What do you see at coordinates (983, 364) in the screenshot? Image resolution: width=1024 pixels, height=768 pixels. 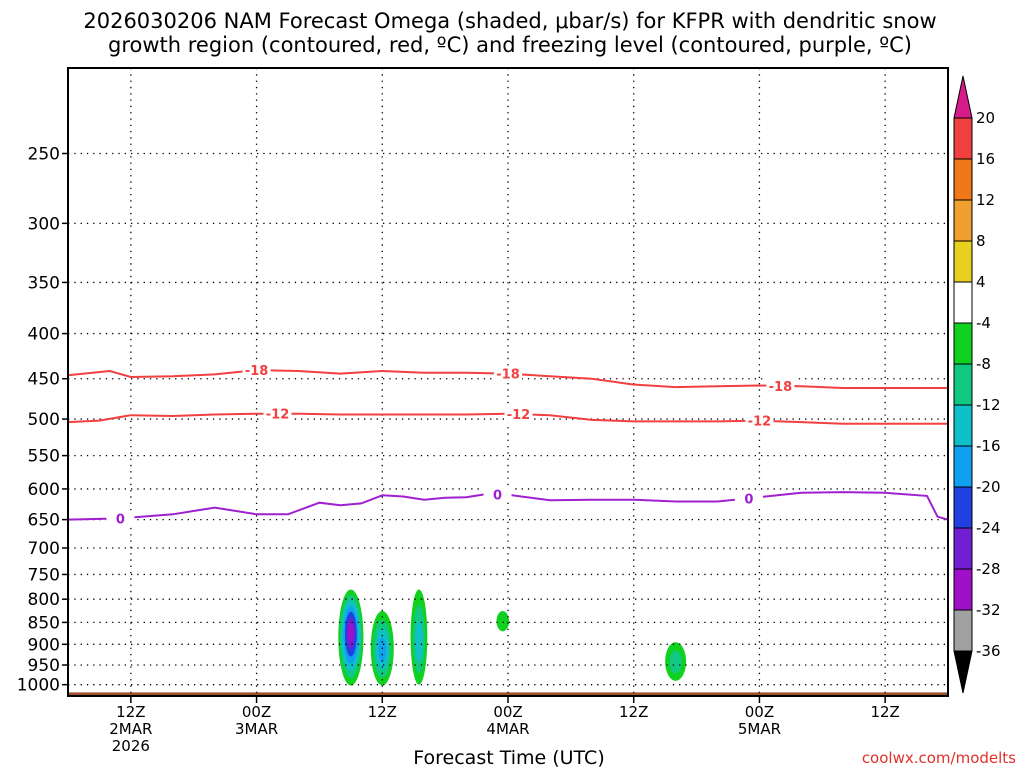 I see `colorbar-label-6: -8` at bounding box center [983, 364].